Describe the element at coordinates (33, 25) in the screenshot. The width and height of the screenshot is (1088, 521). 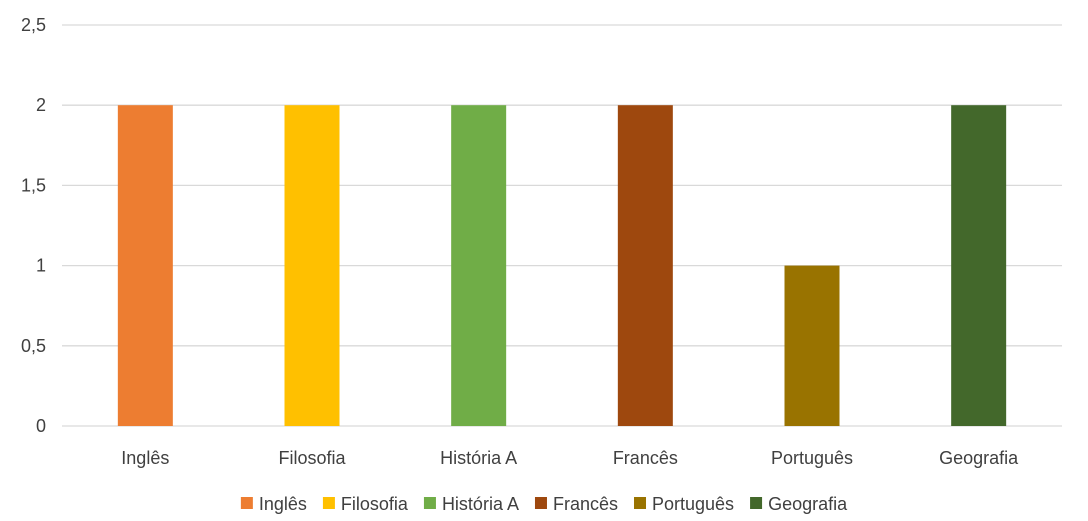
I see `y-tick-label: 2,5` at that location.